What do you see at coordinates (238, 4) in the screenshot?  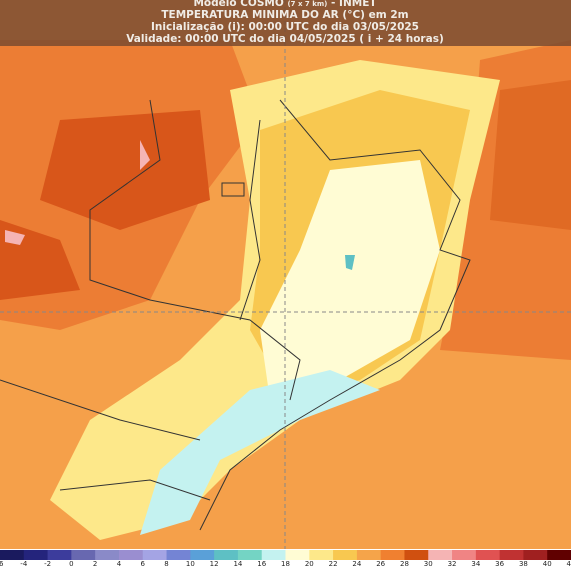 I see `model-name: Modelo COSMO` at bounding box center [238, 4].